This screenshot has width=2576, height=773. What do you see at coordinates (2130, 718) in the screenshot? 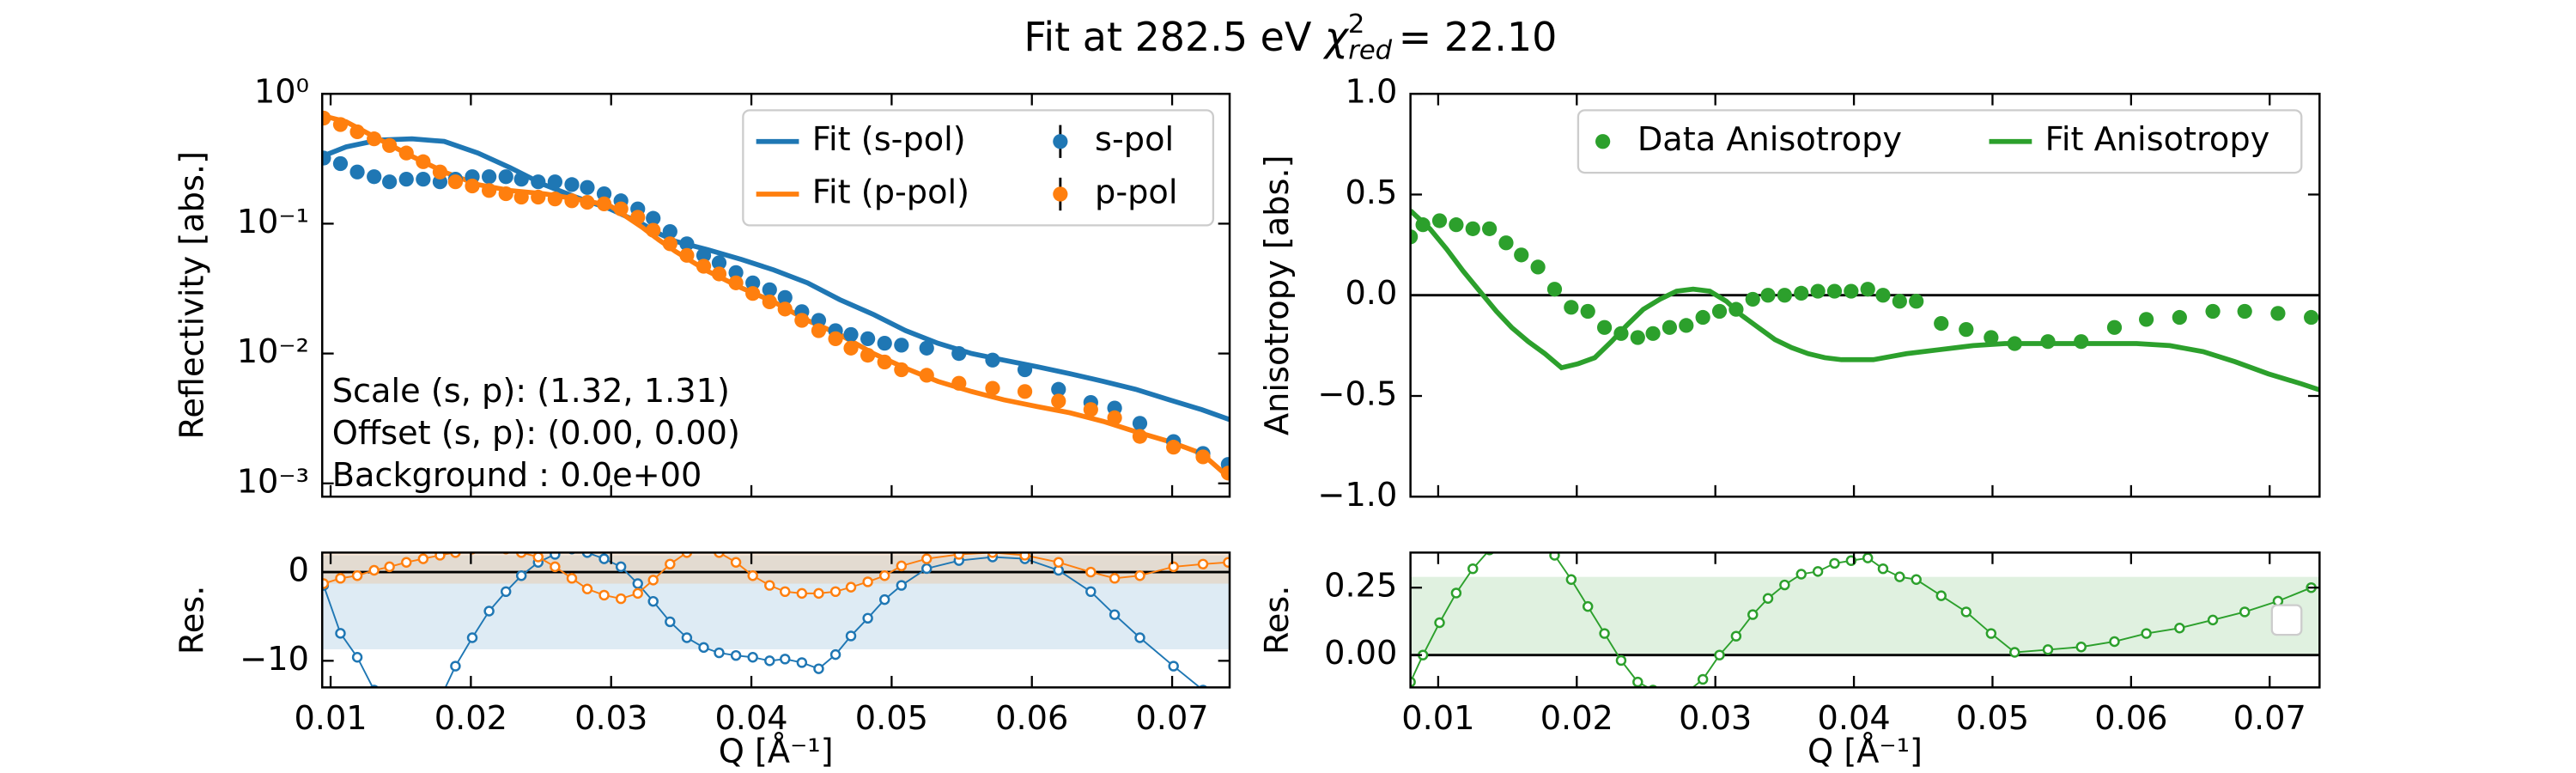
I see `x-tick-label: 0.06` at bounding box center [2130, 718].